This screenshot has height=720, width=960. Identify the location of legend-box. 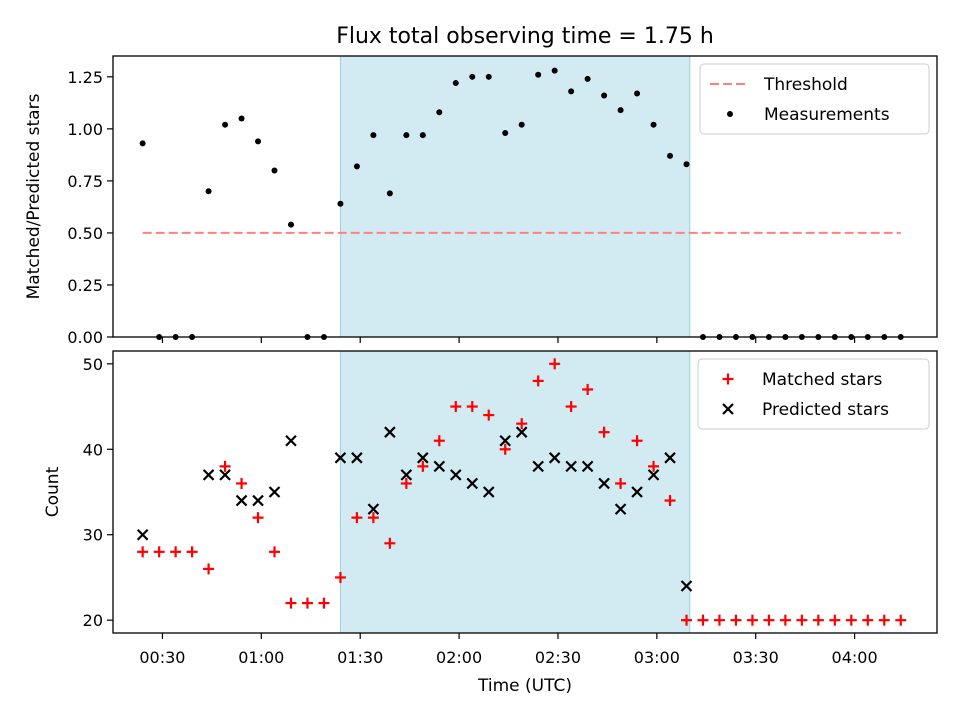
(814, 99).